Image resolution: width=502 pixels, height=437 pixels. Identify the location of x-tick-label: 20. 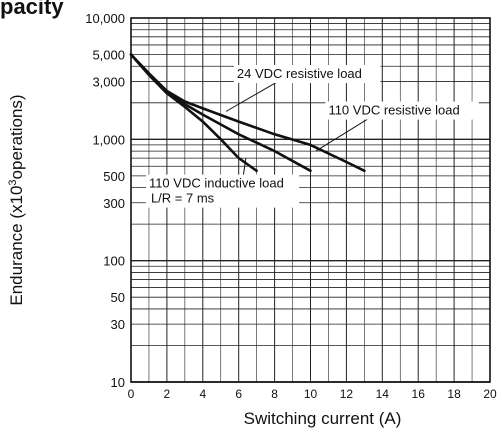
(490, 394).